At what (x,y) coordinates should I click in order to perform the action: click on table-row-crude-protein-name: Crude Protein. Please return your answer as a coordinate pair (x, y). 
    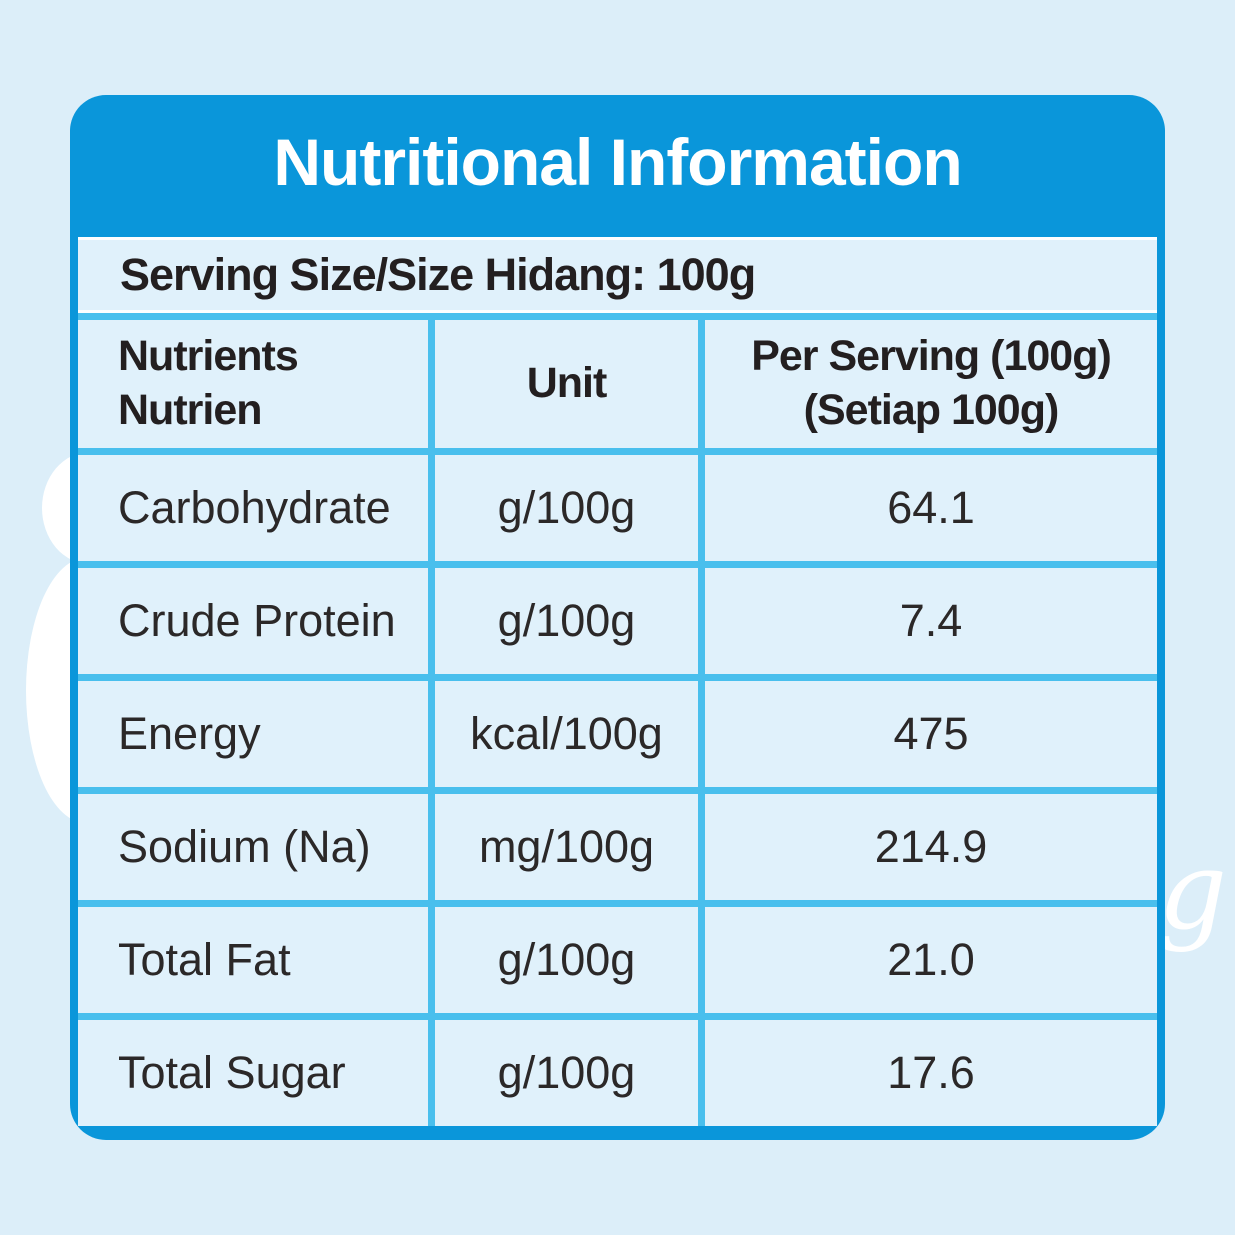
    Looking at the image, I should click on (253, 621).